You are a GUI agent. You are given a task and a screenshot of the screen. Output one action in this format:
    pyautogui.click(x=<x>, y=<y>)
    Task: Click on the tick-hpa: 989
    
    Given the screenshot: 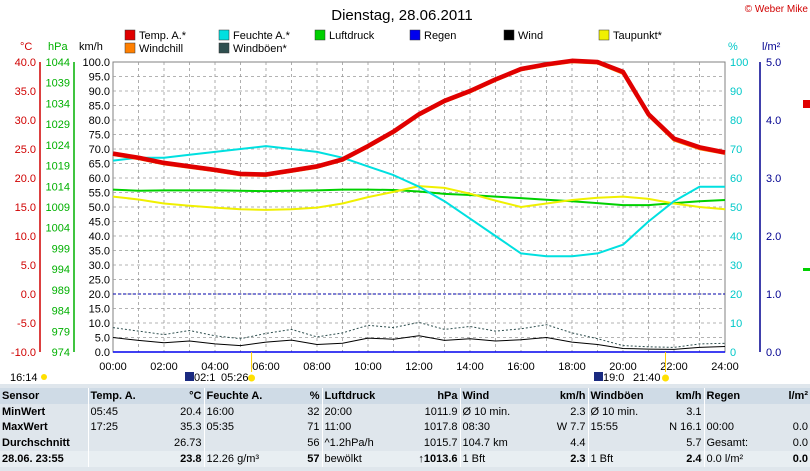 What is the action you would take?
    pyautogui.click(x=61, y=291)
    